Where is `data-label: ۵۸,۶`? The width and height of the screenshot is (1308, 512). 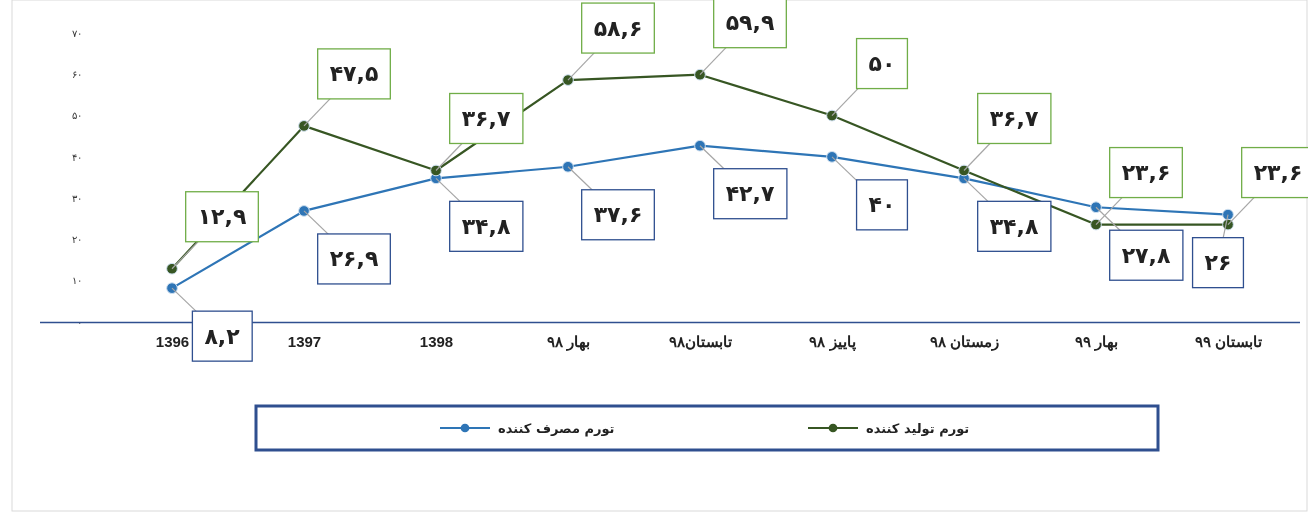
data-label: ۵۸,۶ is located at coordinates (618, 28).